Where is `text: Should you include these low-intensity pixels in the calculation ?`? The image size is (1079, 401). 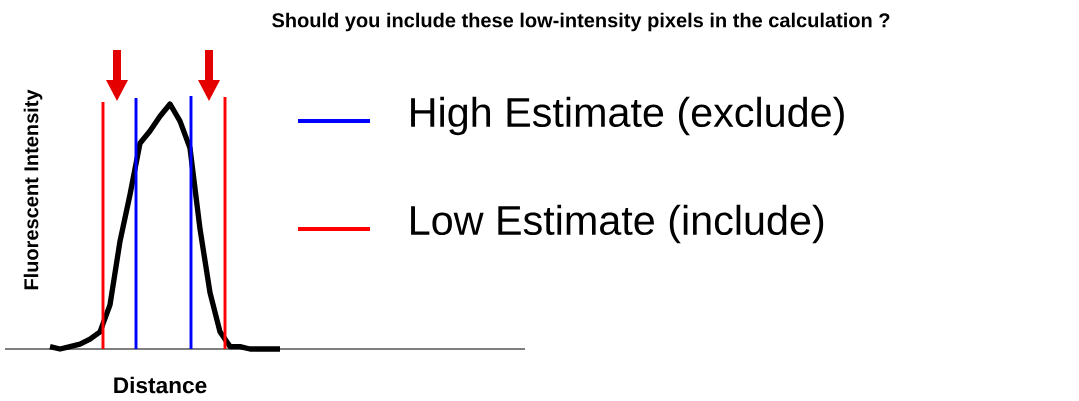 text: Should you include these low-intensity pixels in the calculation ? is located at coordinates (581, 22).